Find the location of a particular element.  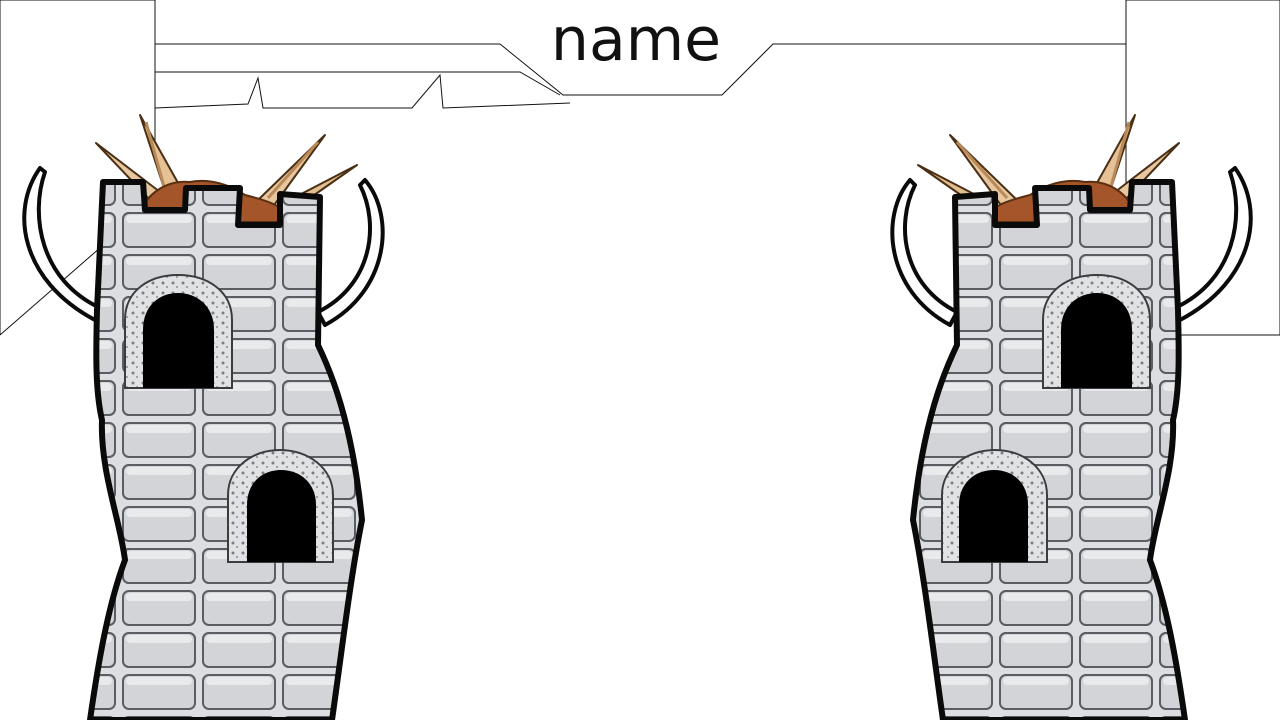

player-name-title: name is located at coordinates (636, 40).